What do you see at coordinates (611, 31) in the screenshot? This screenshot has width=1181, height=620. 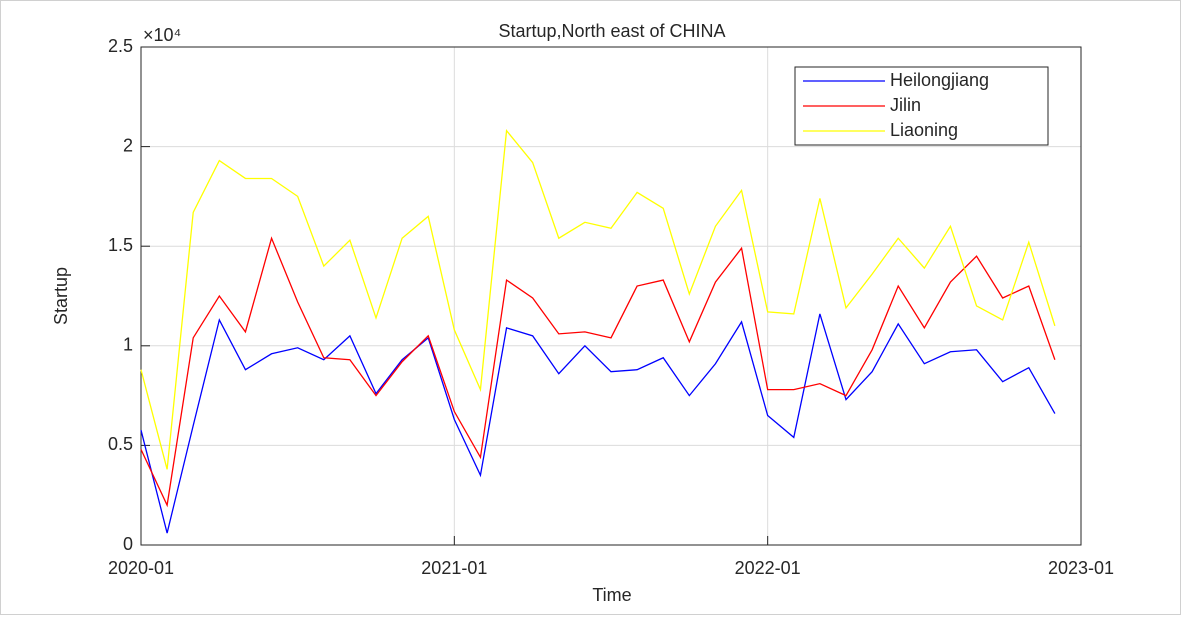 I see `chart-title: Startup,North east of CHINA` at bounding box center [611, 31].